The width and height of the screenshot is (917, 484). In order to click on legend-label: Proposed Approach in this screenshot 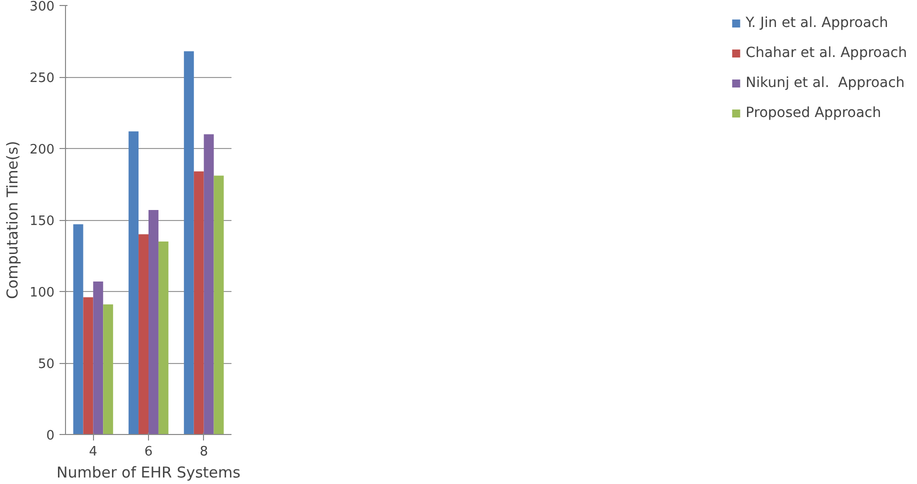, I will do `click(814, 113)`.